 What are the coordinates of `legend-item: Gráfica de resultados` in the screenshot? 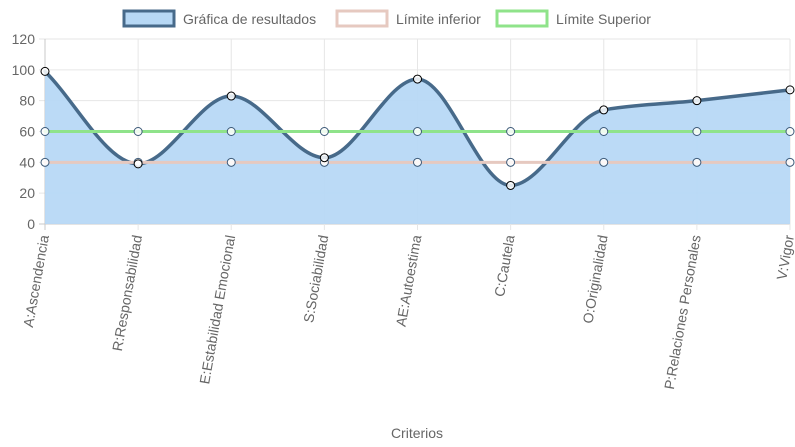 It's located at (219, 18).